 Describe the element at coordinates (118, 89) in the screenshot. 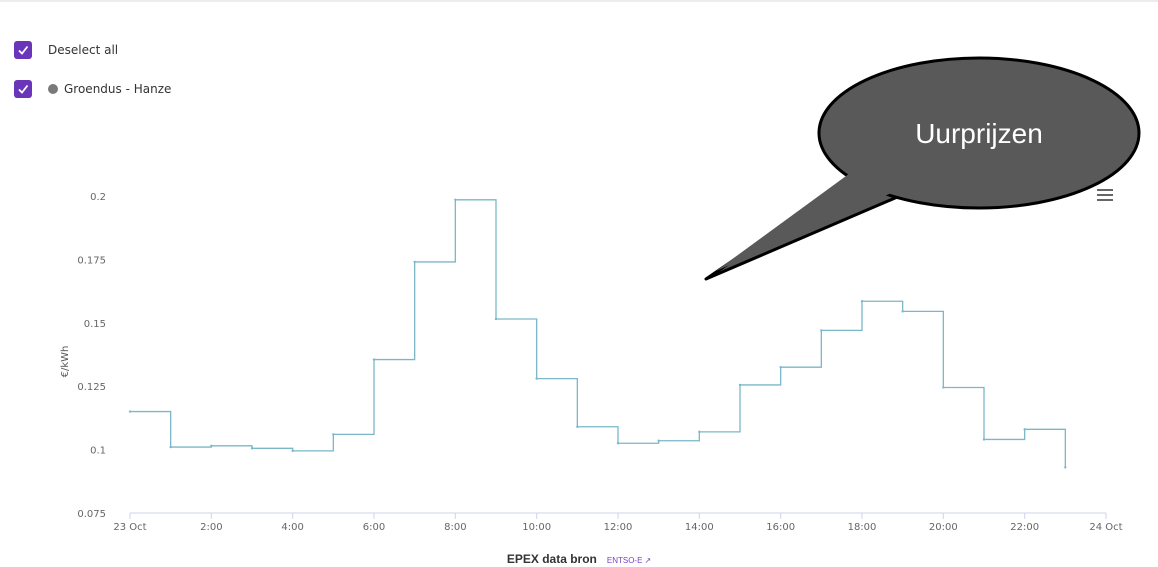

I see `series-label: Groendus - Hanze` at that location.